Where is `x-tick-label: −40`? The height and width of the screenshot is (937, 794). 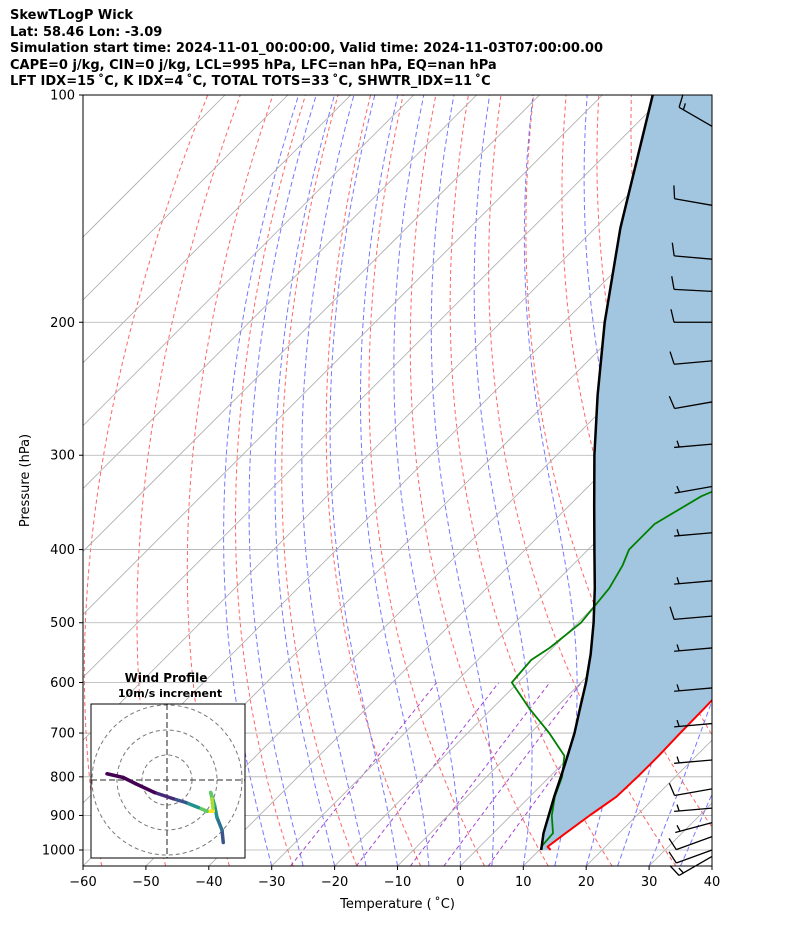
x-tick-label: −40 is located at coordinates (208, 882).